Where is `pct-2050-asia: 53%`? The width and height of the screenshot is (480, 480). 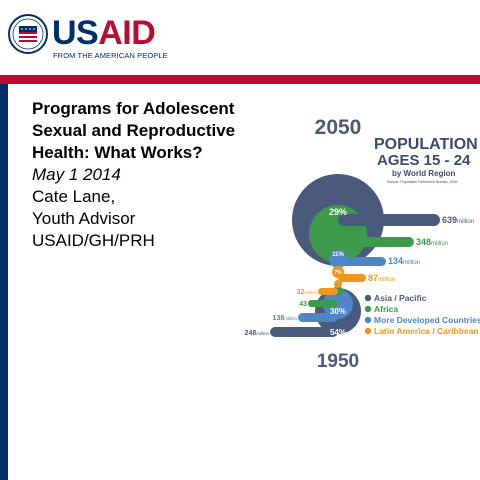
pct-2050-asia: 53% is located at coordinates (338, 143).